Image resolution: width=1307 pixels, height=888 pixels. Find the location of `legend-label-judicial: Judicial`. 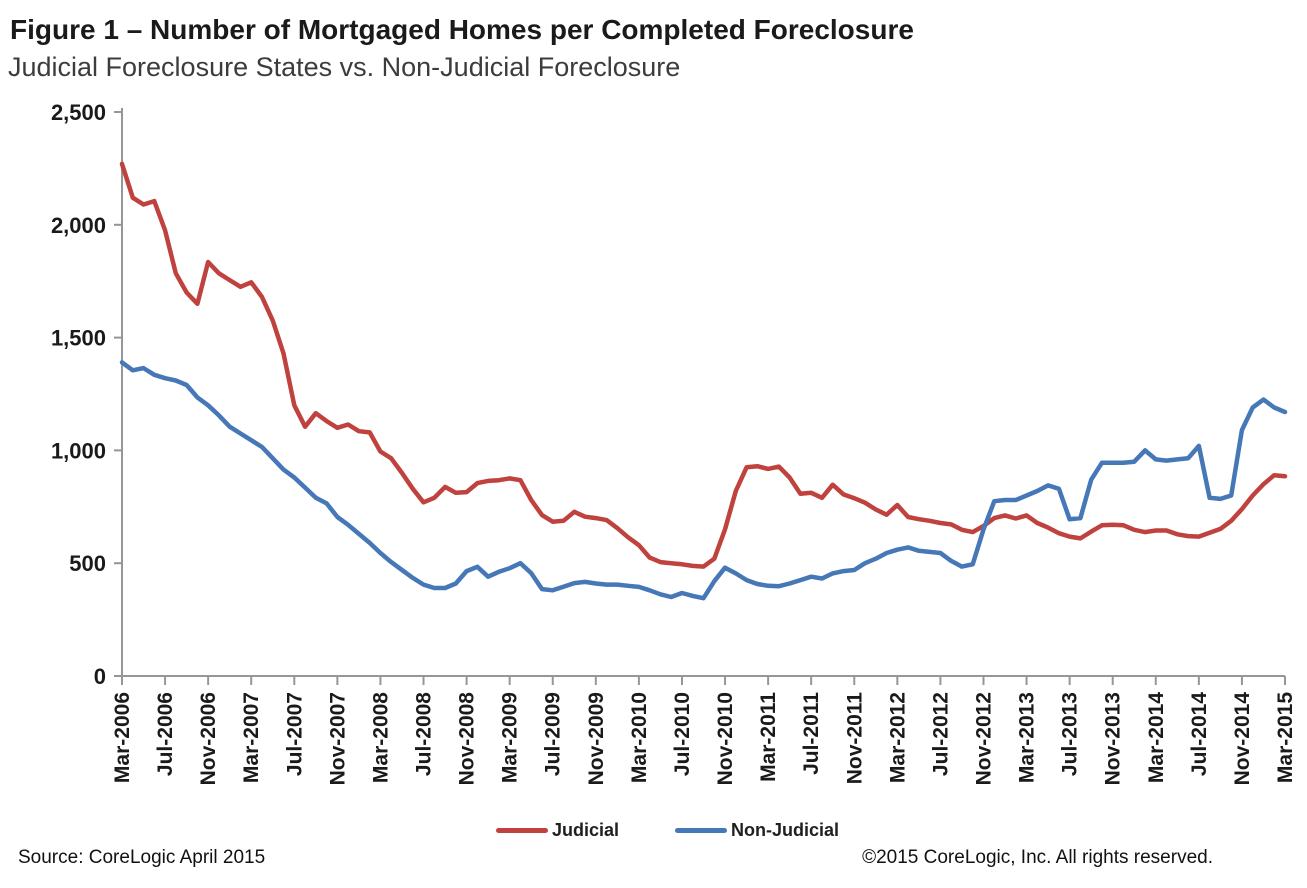

legend-label-judicial: Judicial is located at coordinates (586, 830).